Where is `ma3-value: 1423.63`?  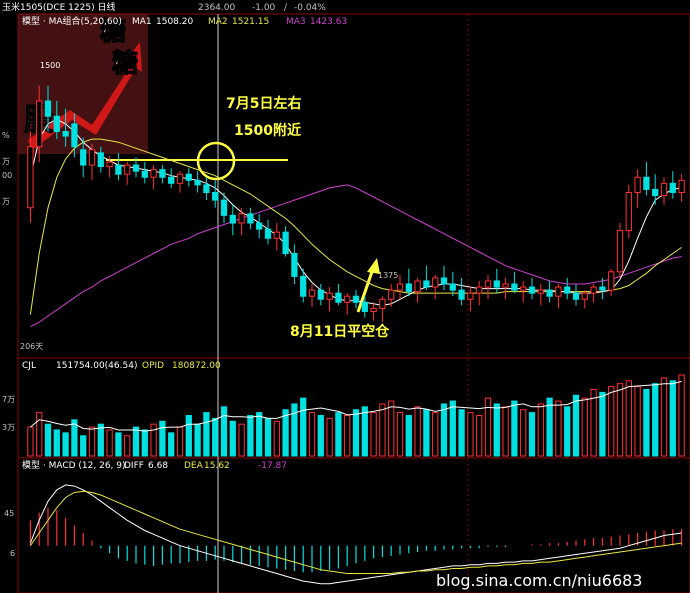
ma3-value: 1423.63 is located at coordinates (328, 22).